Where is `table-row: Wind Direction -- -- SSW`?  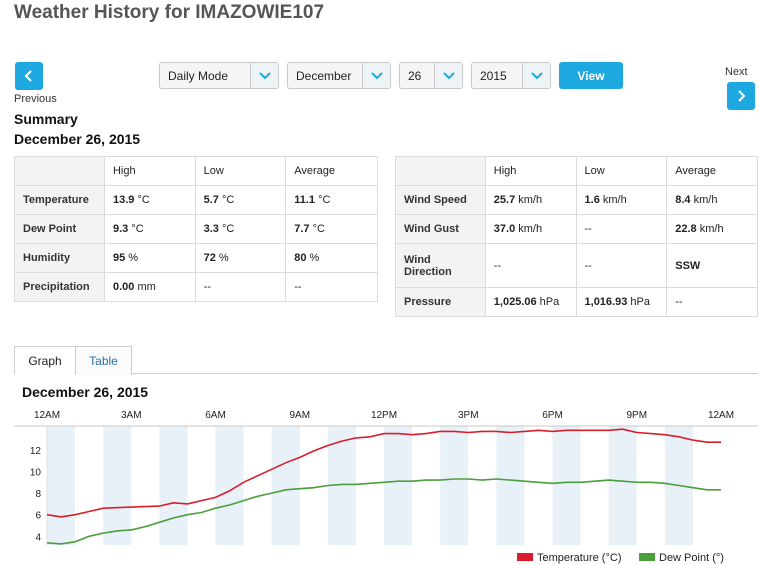 table-row: Wind Direction -- -- SSW is located at coordinates (576, 265).